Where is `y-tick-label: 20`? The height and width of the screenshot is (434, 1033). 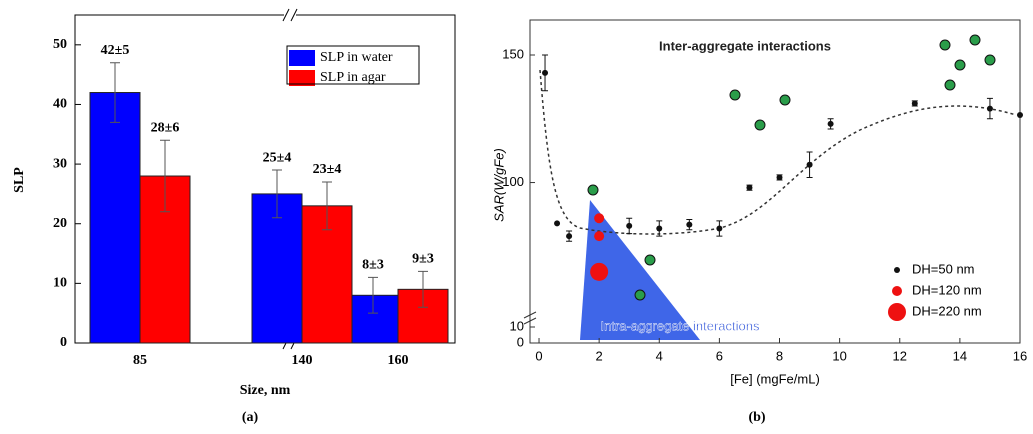
y-tick-label: 20 is located at coordinates (60, 223).